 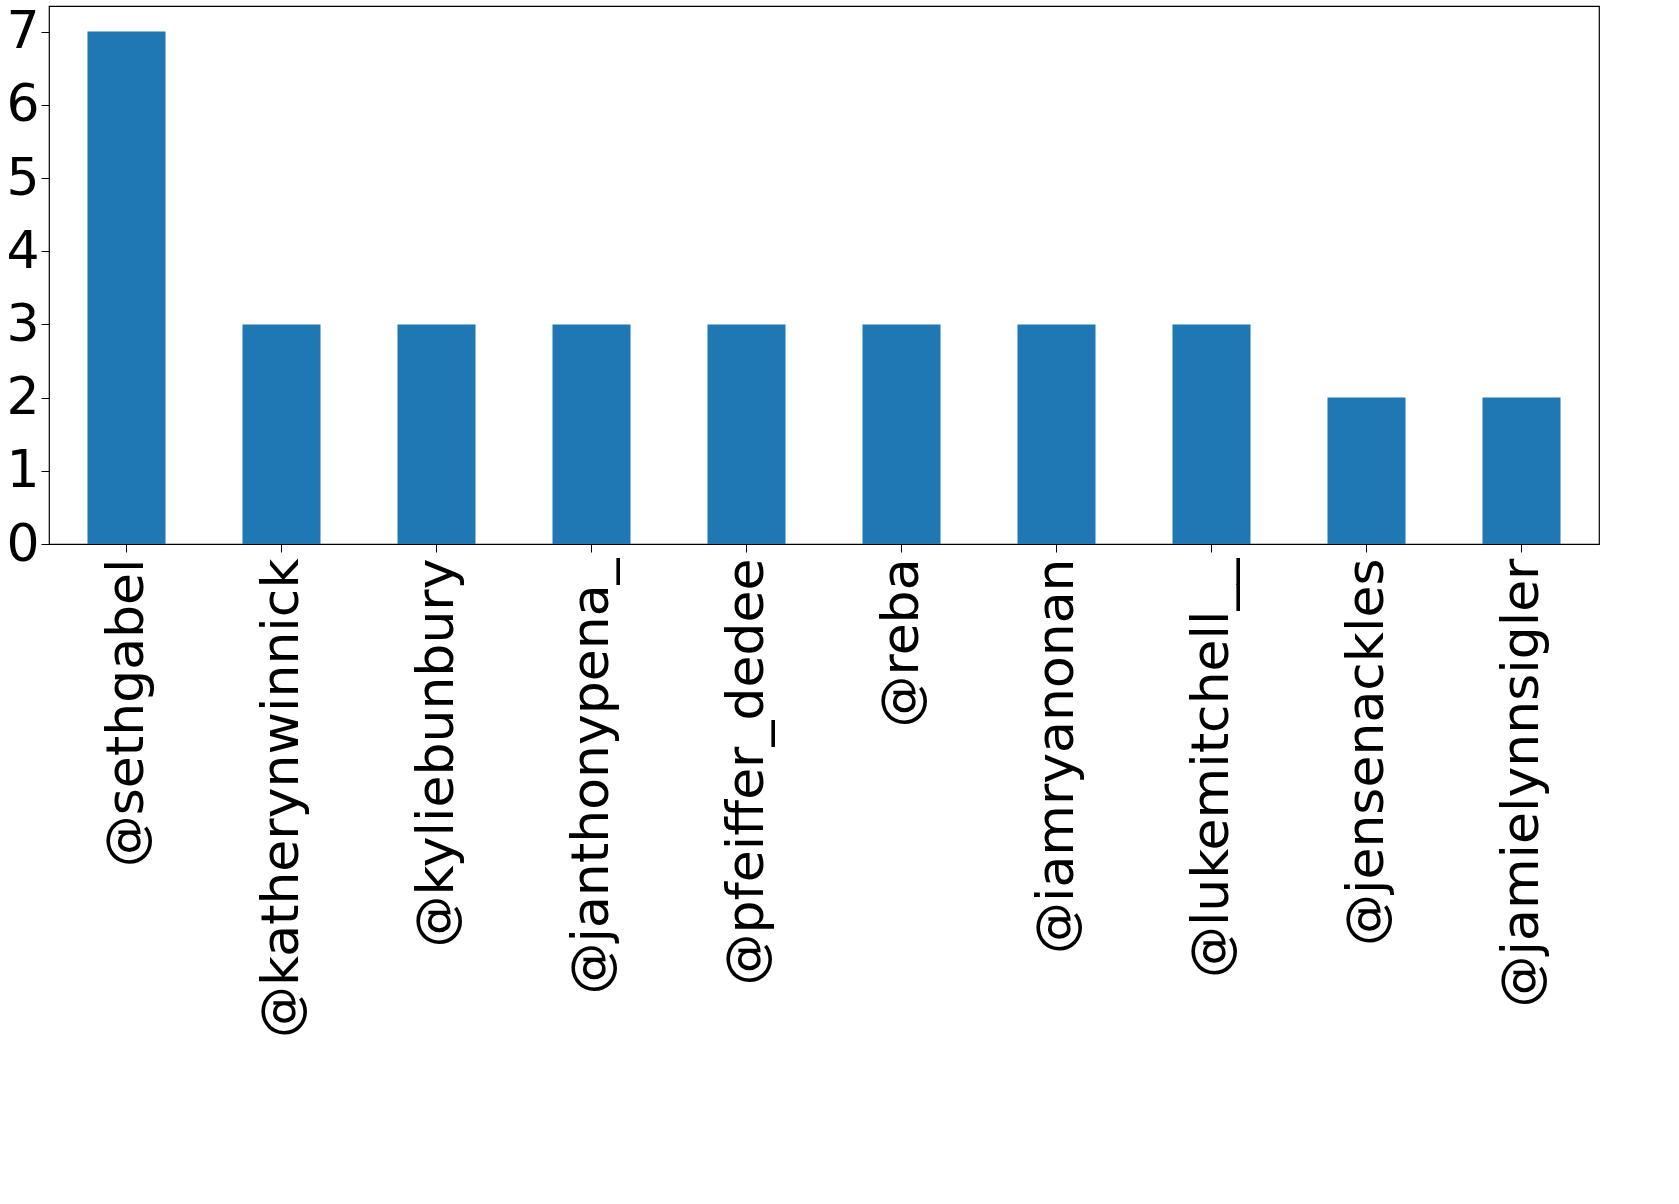 I want to click on x-tick-label: @janthonypena_, so click(x=589, y=776).